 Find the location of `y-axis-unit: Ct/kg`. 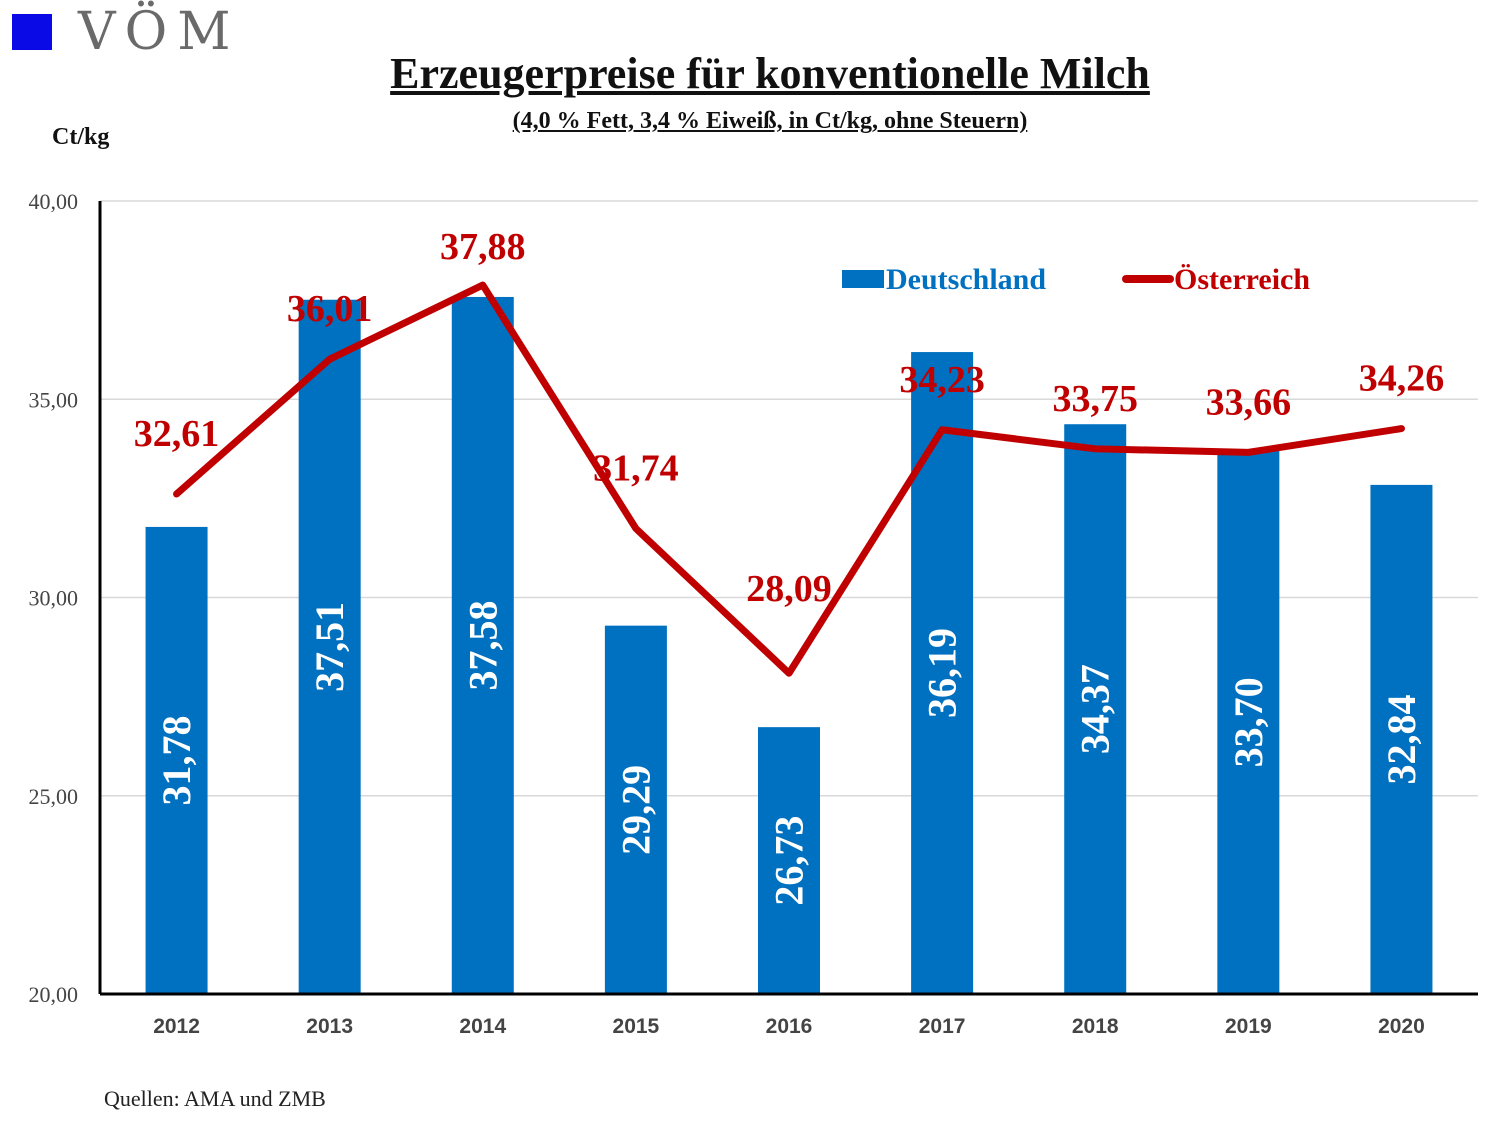

y-axis-unit: Ct/kg is located at coordinates (81, 137).